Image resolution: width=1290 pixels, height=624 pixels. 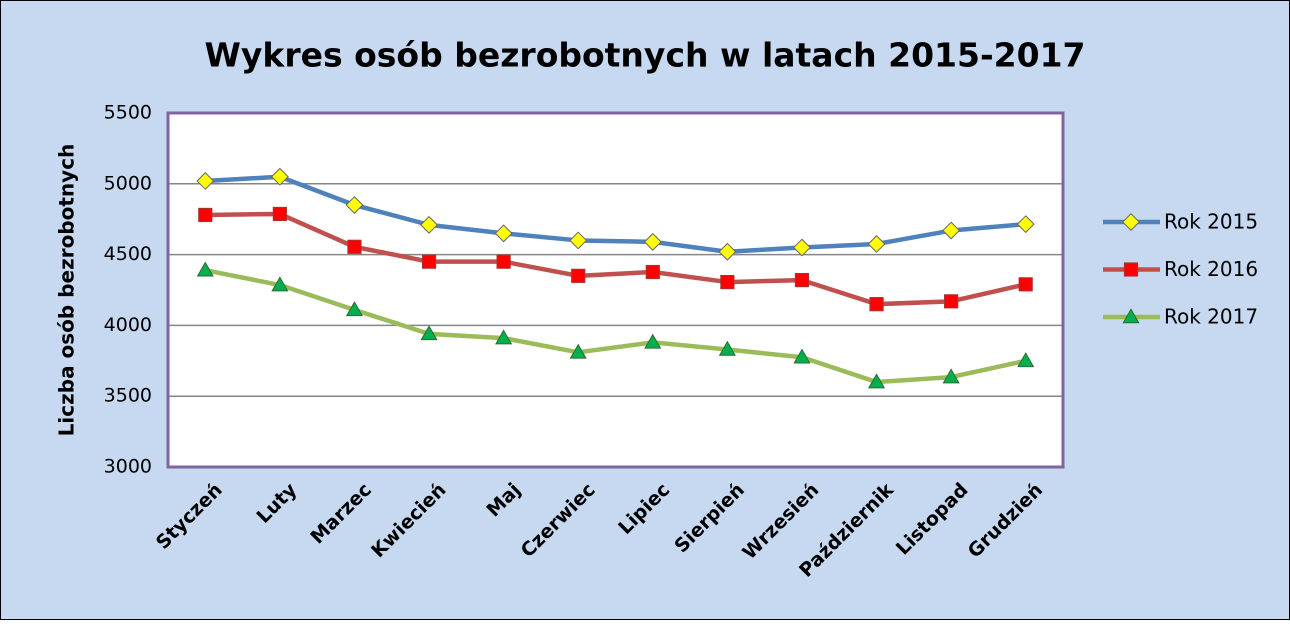 I want to click on y-tick-label: 5500, so click(x=128, y=113).